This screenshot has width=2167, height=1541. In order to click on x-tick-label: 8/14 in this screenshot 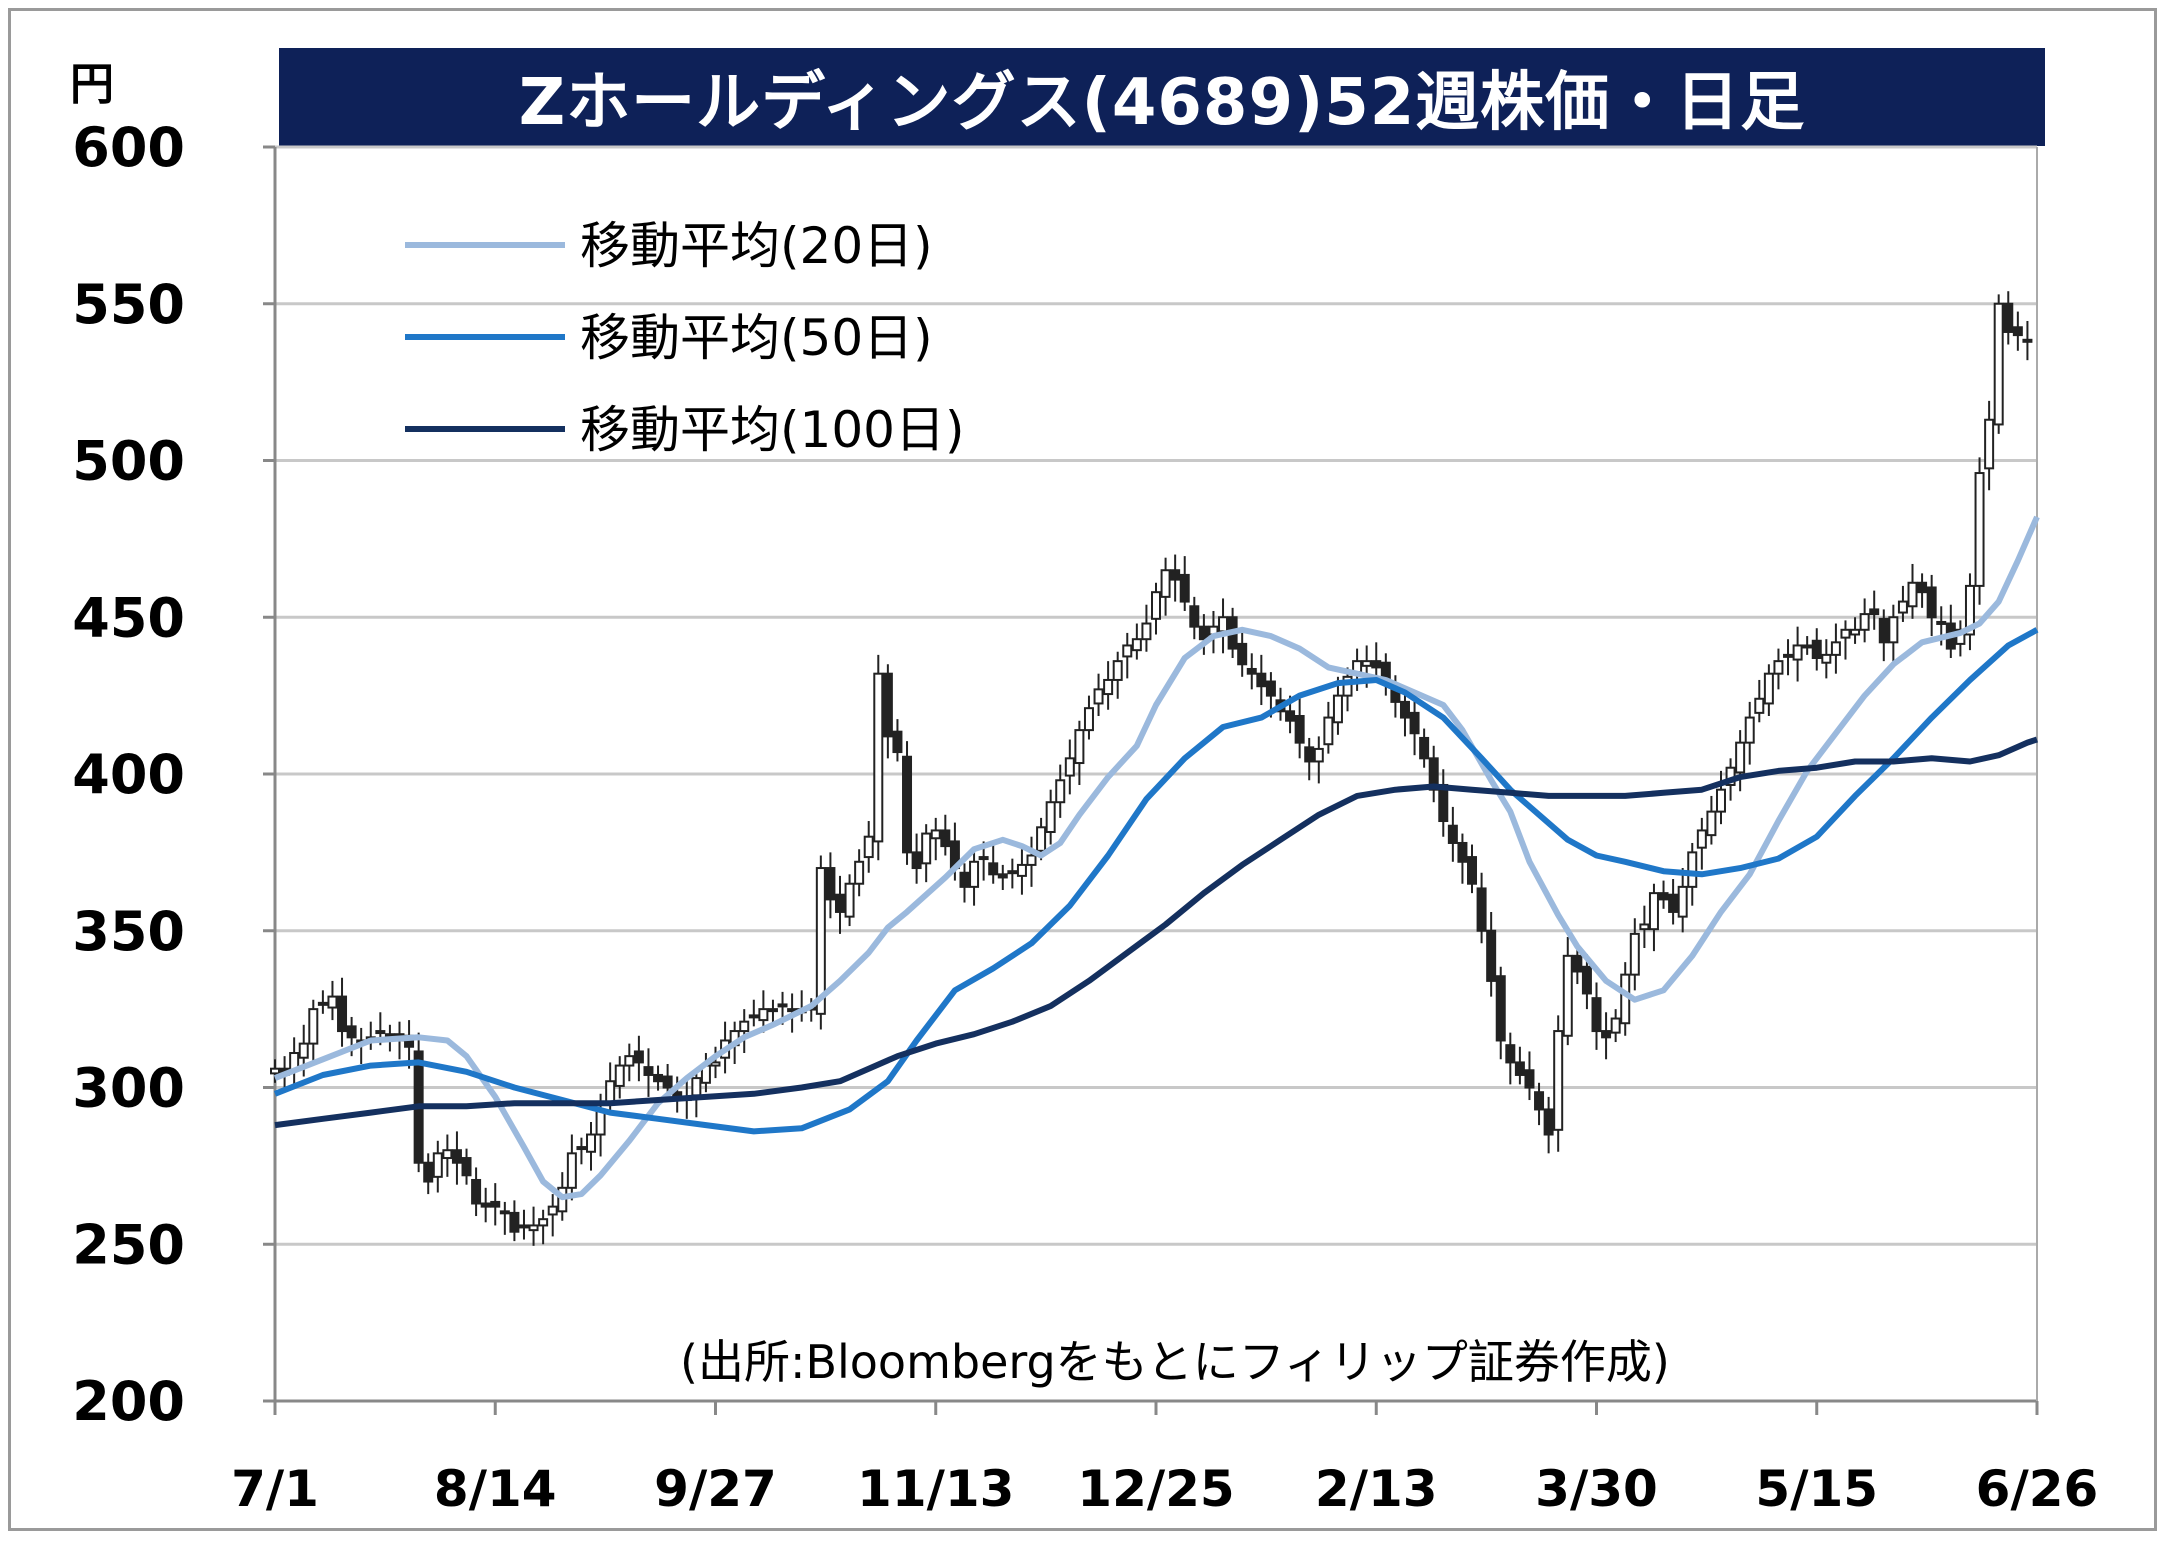, I will do `click(495, 1489)`.